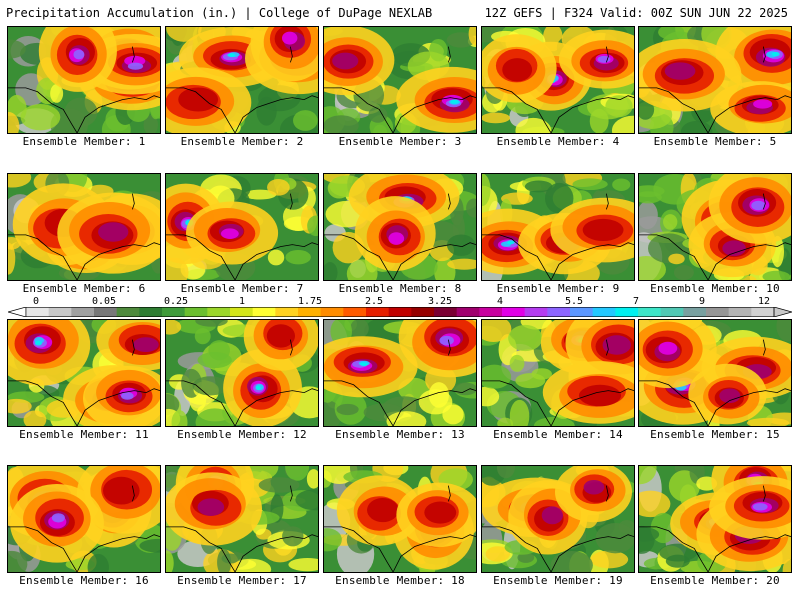 Image resolution: width=800 pixels, height=600 pixels. I want to click on ensemble-member-14-label: Ensemble Member: 14, so click(558, 434).